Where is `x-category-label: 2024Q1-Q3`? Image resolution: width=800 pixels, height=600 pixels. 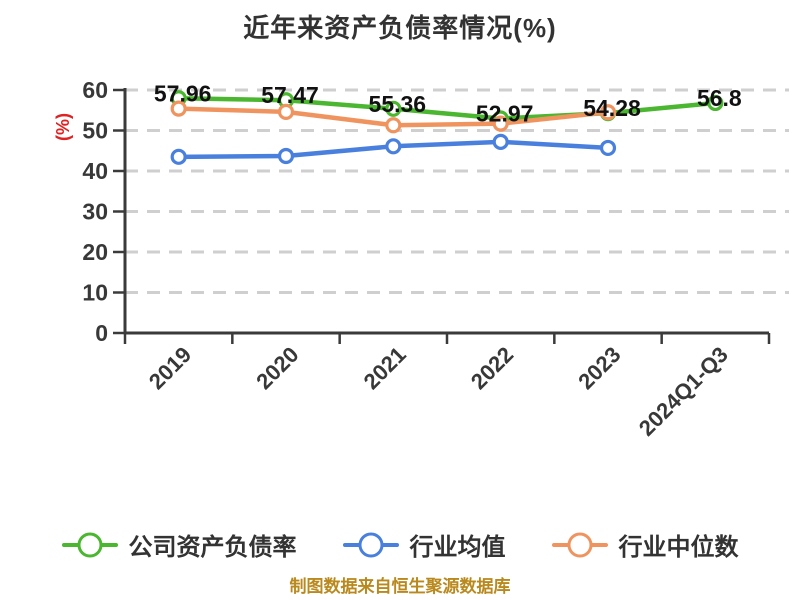
x-category-label: 2024Q1-Q3 is located at coordinates (683, 391).